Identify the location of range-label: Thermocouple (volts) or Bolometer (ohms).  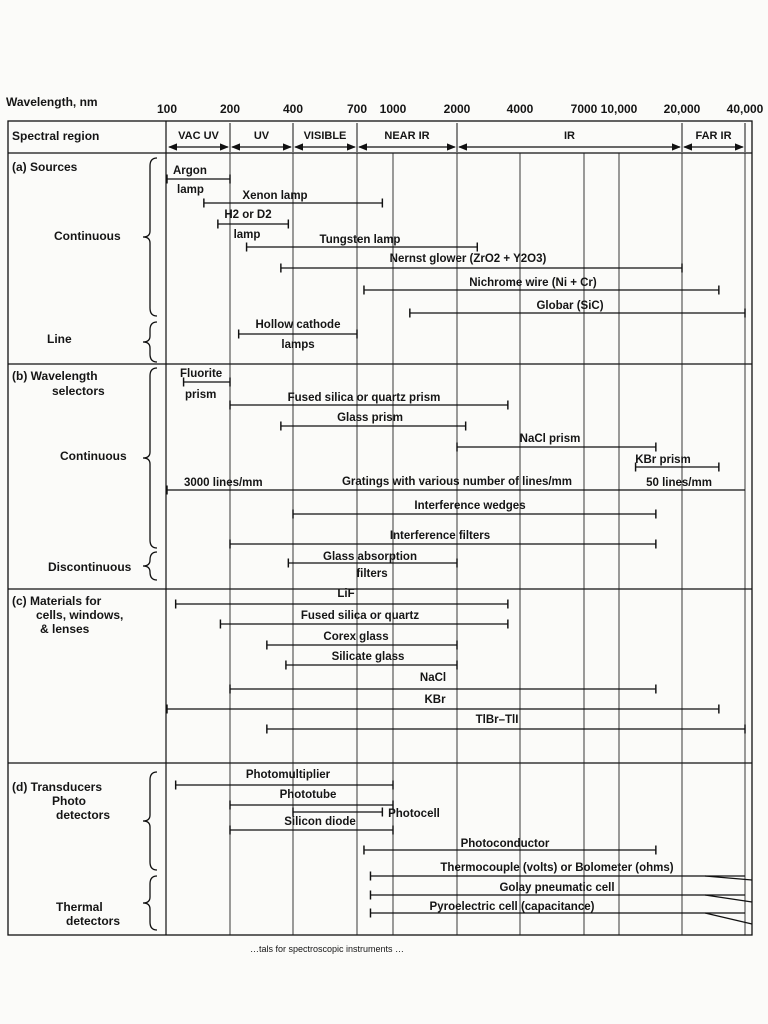
(556, 868).